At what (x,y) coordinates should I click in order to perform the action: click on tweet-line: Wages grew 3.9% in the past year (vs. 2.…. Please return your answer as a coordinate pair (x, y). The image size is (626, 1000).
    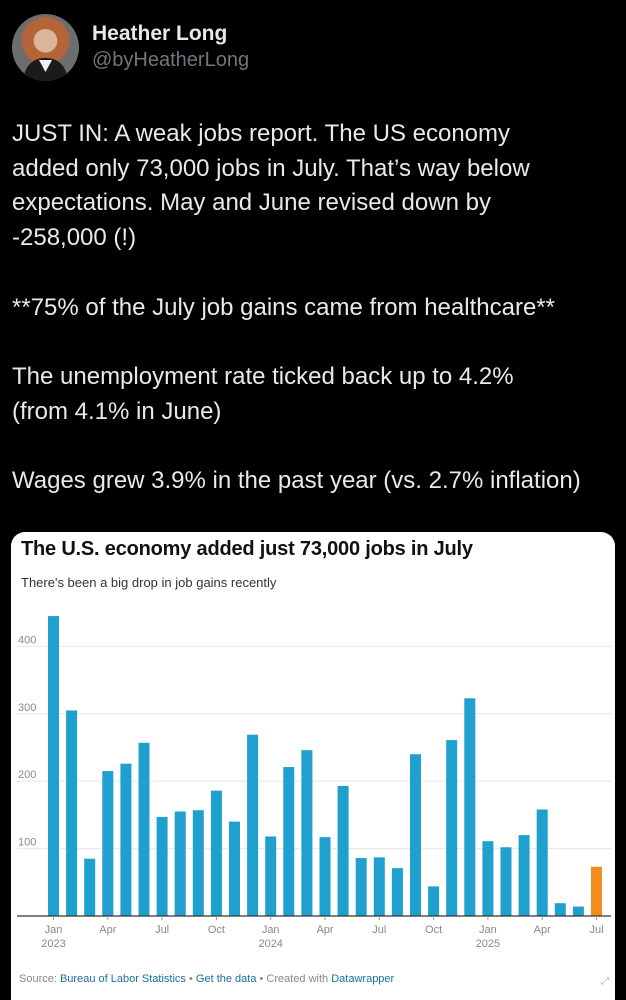
    Looking at the image, I should click on (296, 480).